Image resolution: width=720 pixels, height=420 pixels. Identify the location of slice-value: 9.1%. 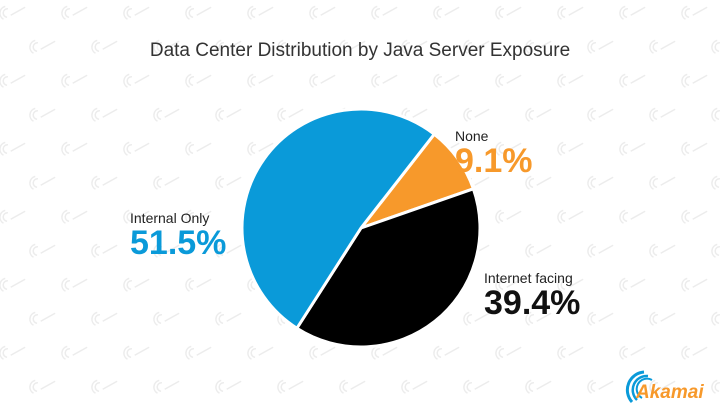
(494, 161).